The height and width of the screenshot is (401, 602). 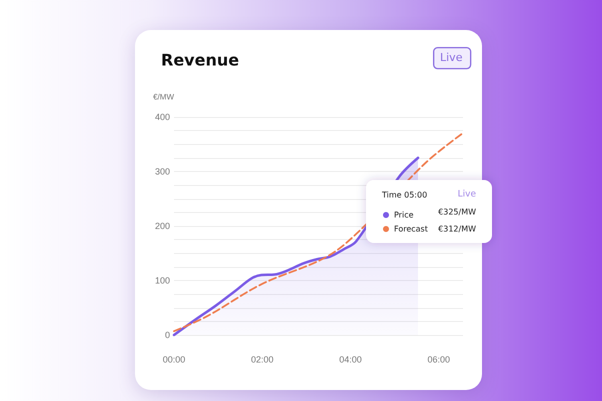 I want to click on x-tick-label: 00:00, so click(x=174, y=359).